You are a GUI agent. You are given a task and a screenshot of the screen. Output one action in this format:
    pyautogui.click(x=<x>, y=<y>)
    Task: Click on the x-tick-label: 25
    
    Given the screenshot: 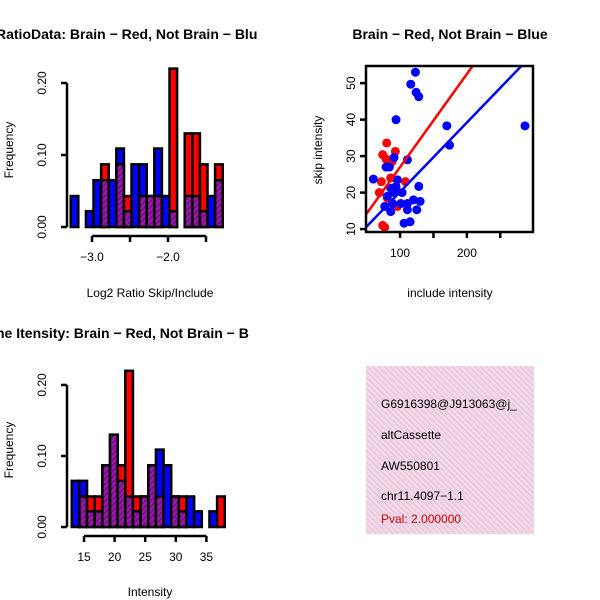 What is the action you would take?
    pyautogui.click(x=146, y=557)
    